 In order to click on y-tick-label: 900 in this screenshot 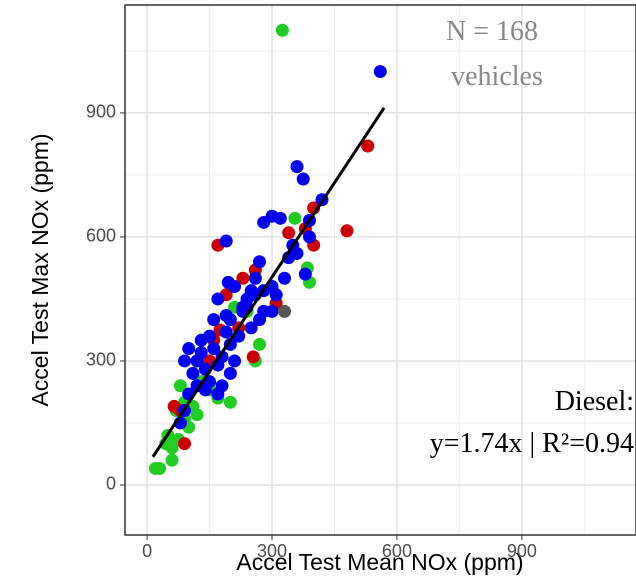, I will do `click(101, 112)`.